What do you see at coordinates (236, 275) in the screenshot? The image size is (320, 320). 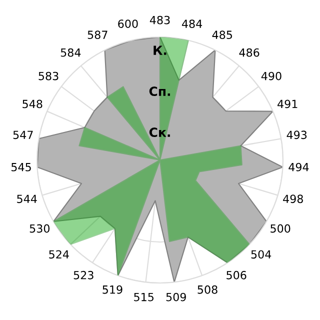 I see `spoke-label: 506` at bounding box center [236, 275].